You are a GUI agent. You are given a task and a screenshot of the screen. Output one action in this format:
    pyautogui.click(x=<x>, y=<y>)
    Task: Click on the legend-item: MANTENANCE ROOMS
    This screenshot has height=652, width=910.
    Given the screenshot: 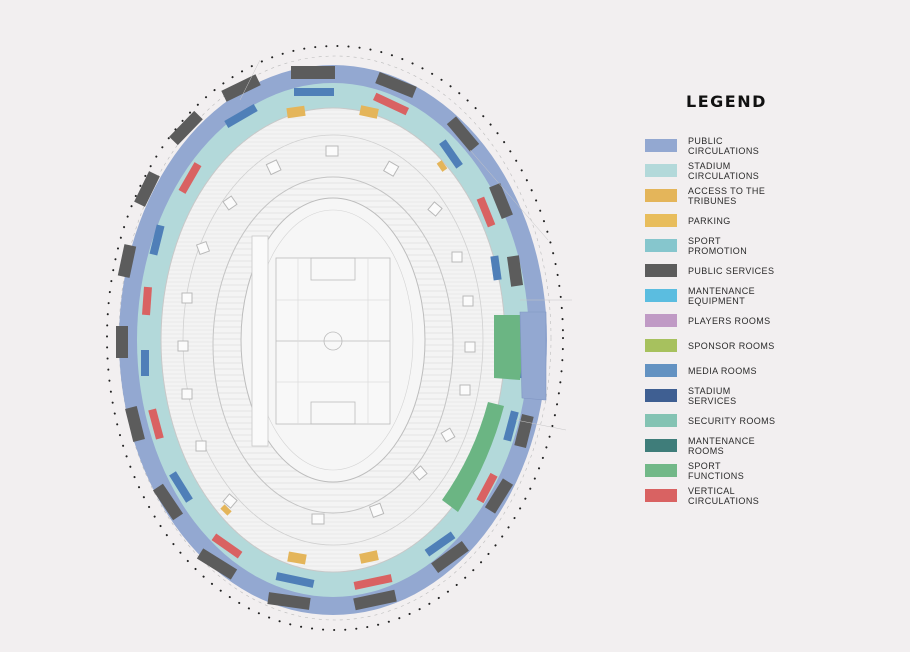 What is the action you would take?
    pyautogui.click(x=765, y=445)
    